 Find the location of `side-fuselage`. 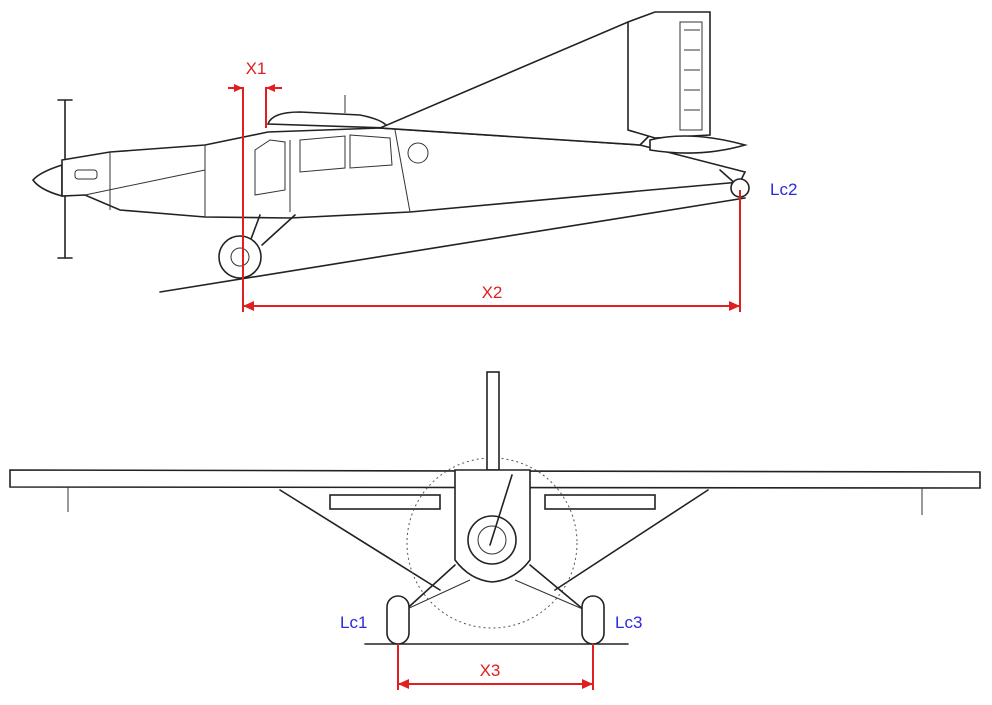

side-fuselage is located at coordinates (404, 173).